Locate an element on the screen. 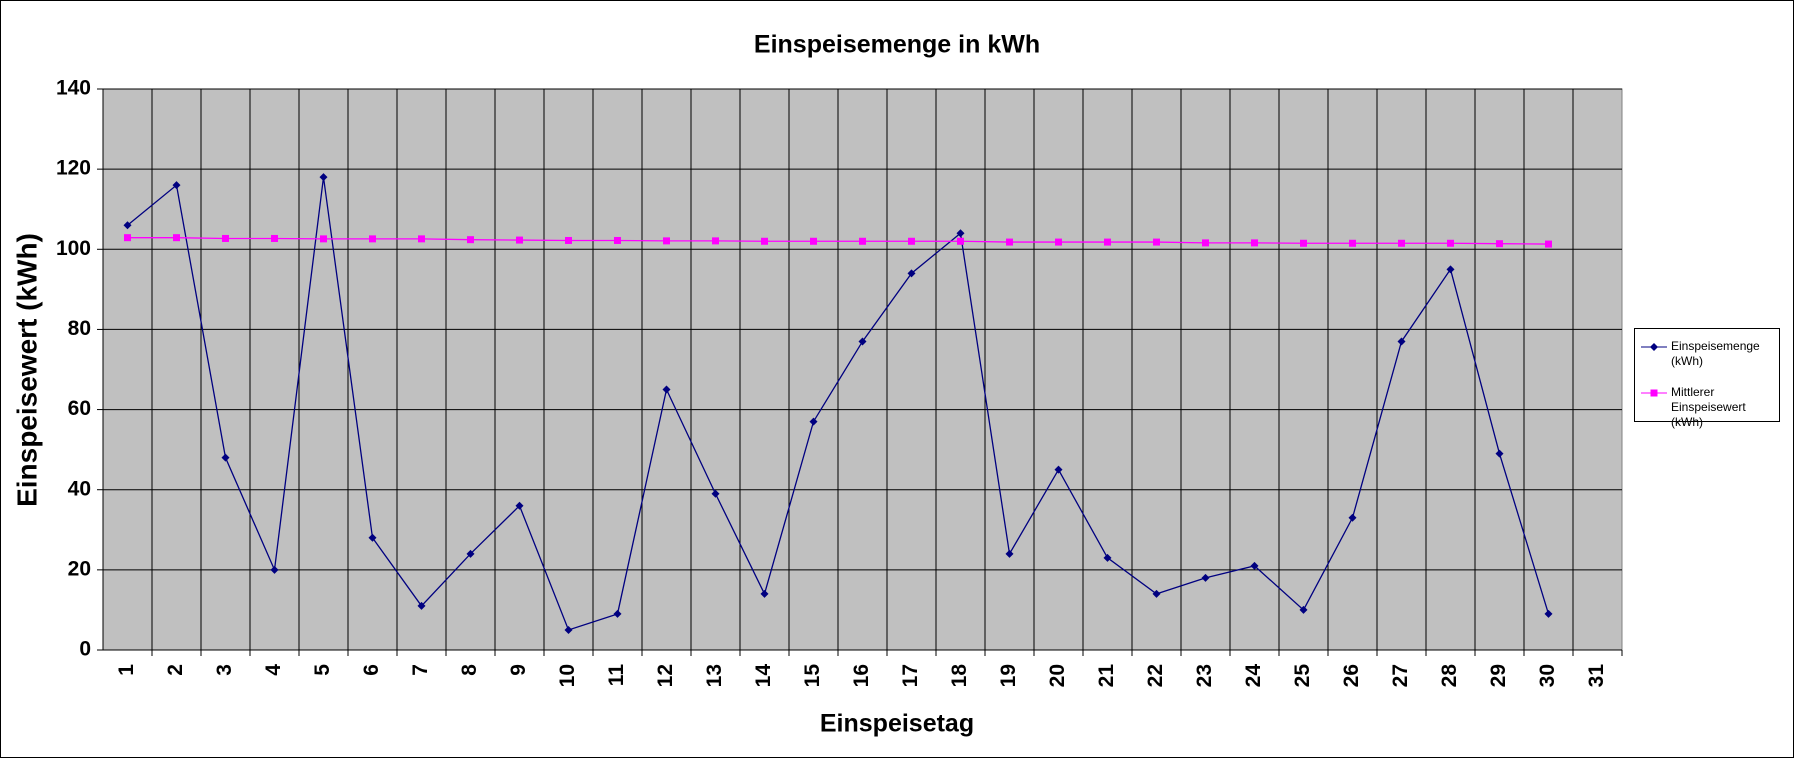  x-tick-label: 25 is located at coordinates (1302, 676).